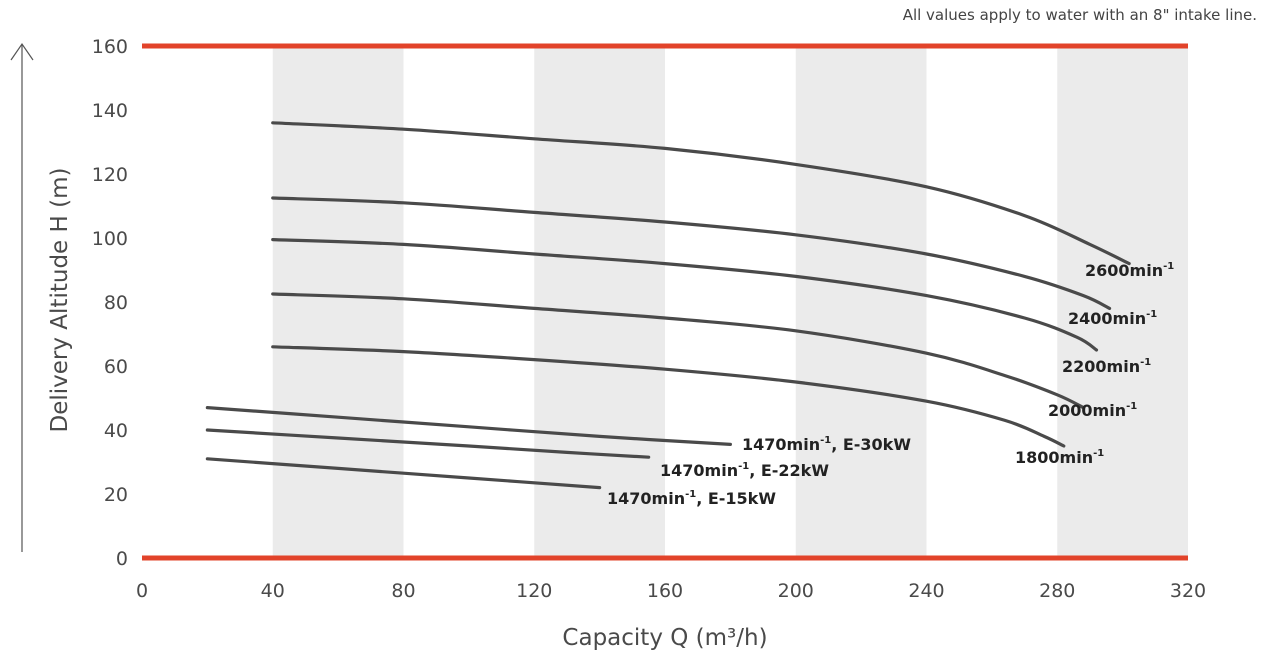 This screenshot has height=656, width=1271. What do you see at coordinates (1092, 410) in the screenshot?
I see `series-label-3: 2000min-1` at bounding box center [1092, 410].